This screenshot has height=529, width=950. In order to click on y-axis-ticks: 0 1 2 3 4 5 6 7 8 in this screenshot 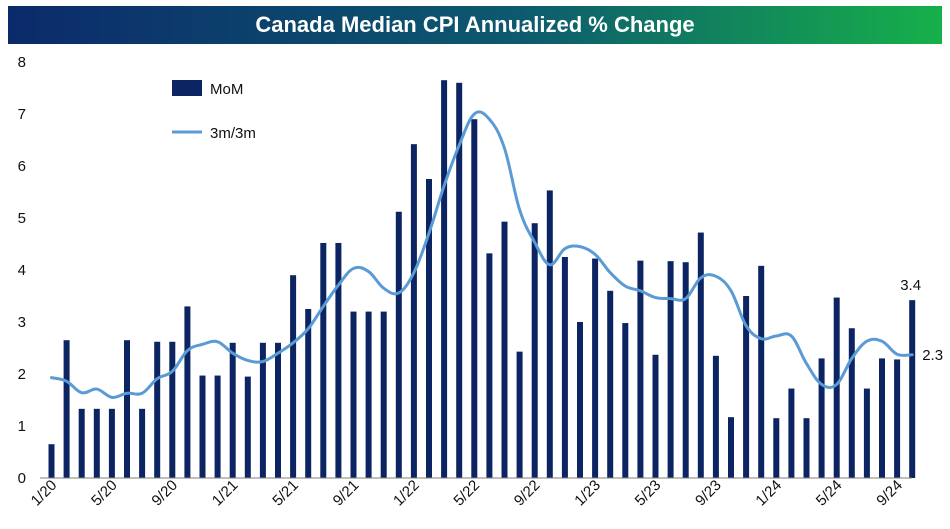, I will do `click(22, 270)`.